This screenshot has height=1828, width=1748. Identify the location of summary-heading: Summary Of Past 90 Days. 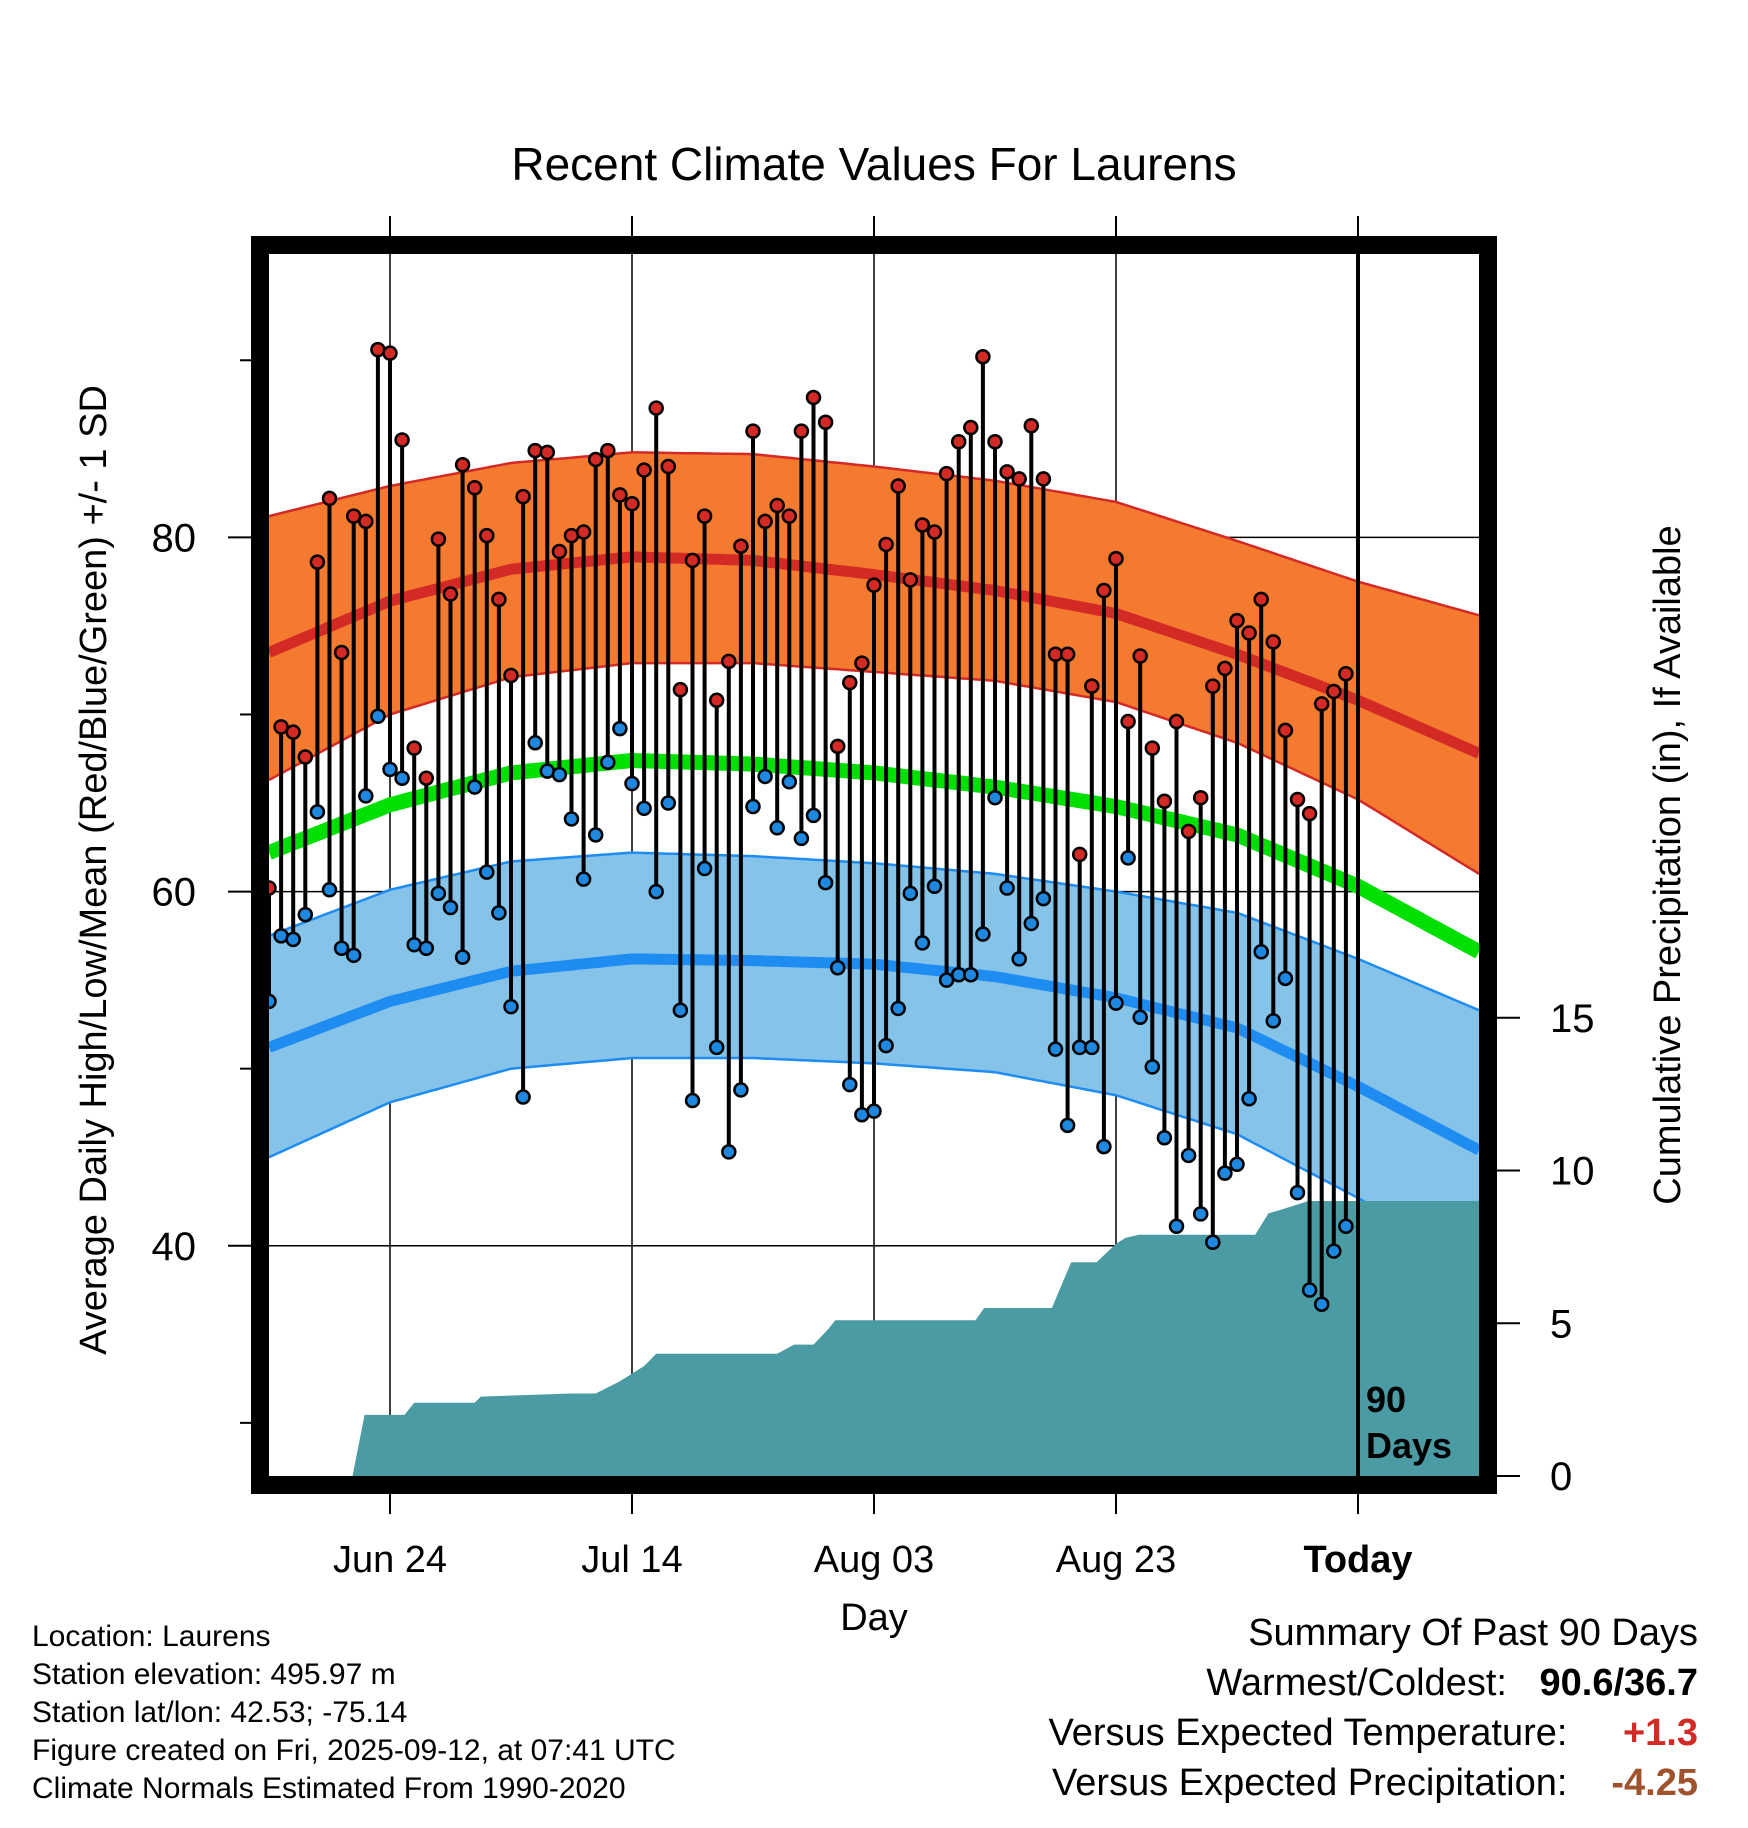
(1473, 1633).